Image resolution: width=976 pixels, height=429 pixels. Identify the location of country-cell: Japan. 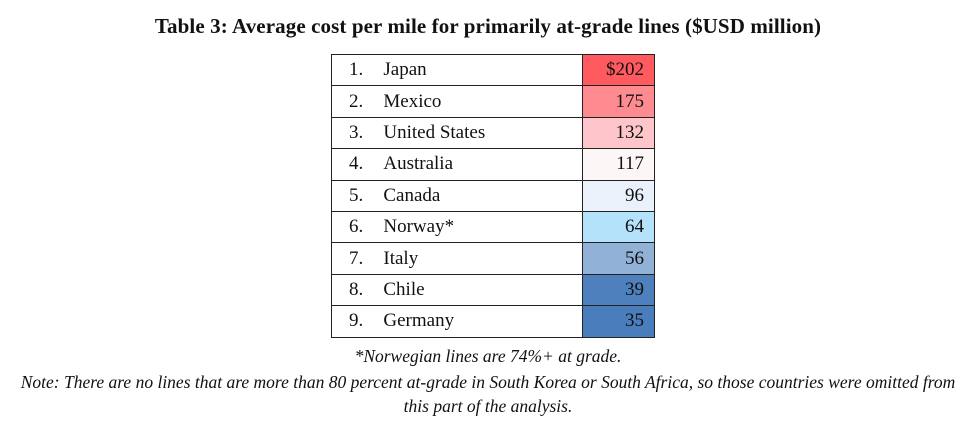
(483, 70).